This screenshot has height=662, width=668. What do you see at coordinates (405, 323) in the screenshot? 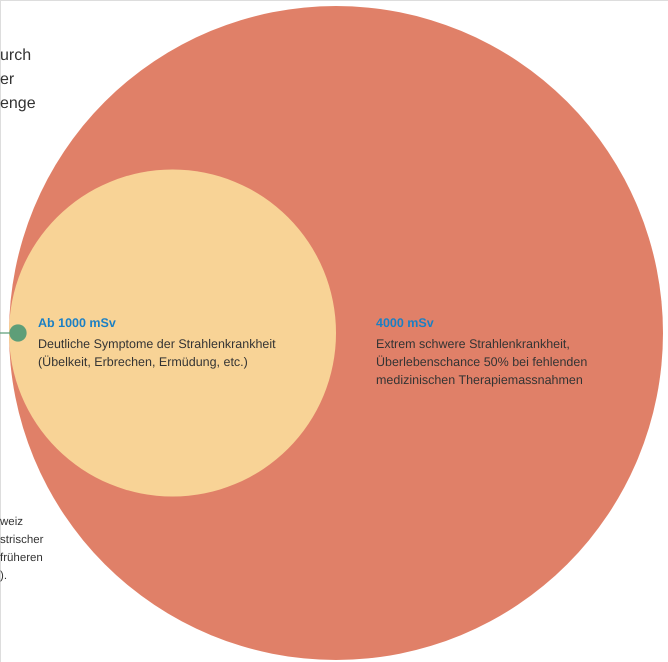
I see `data-label: 4000 mSv` at bounding box center [405, 323].